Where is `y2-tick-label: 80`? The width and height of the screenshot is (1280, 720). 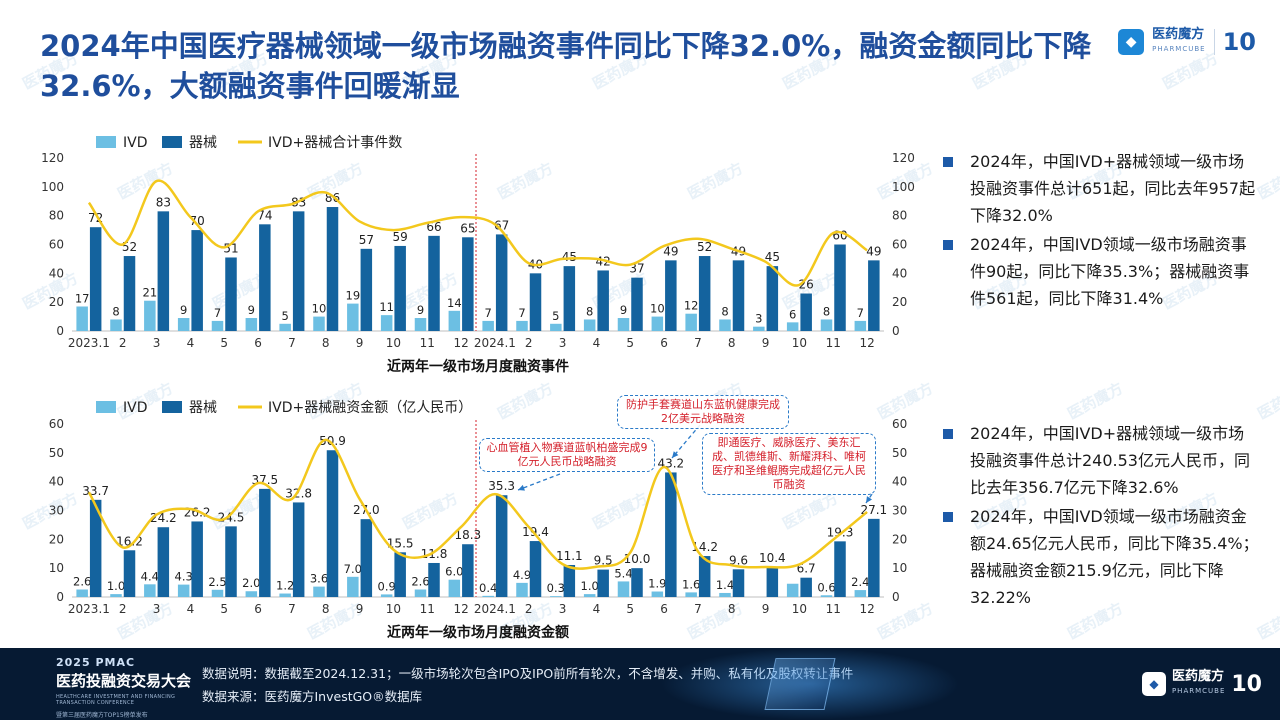 y2-tick-label: 80 is located at coordinates (899, 216).